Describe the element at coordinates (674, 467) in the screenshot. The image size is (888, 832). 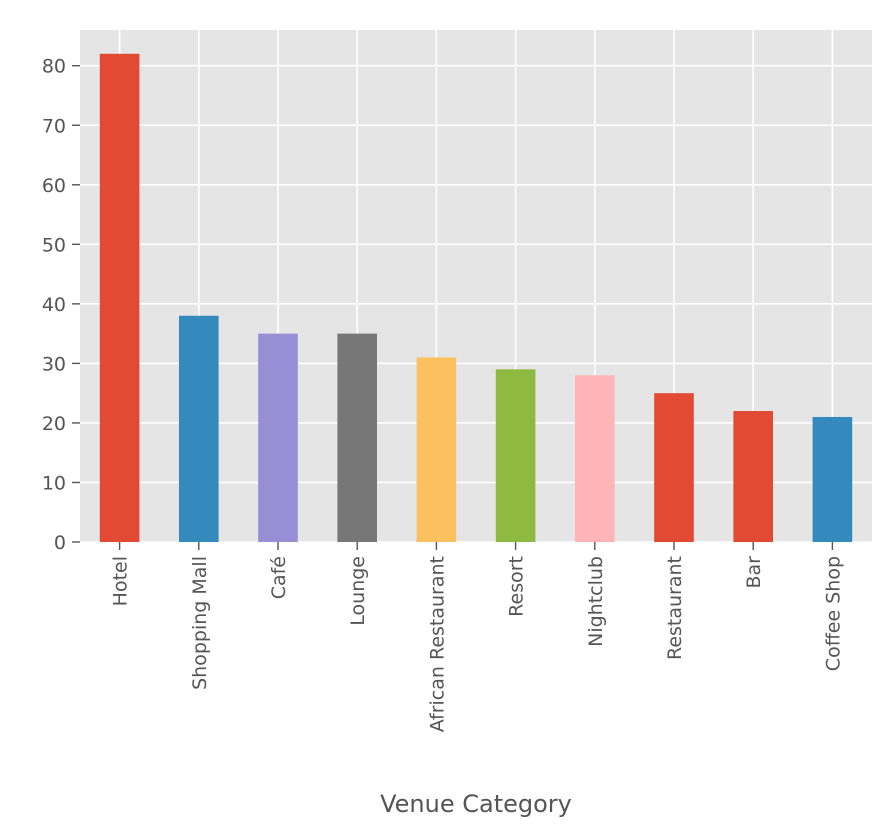
I see `bar-restaurant` at that location.